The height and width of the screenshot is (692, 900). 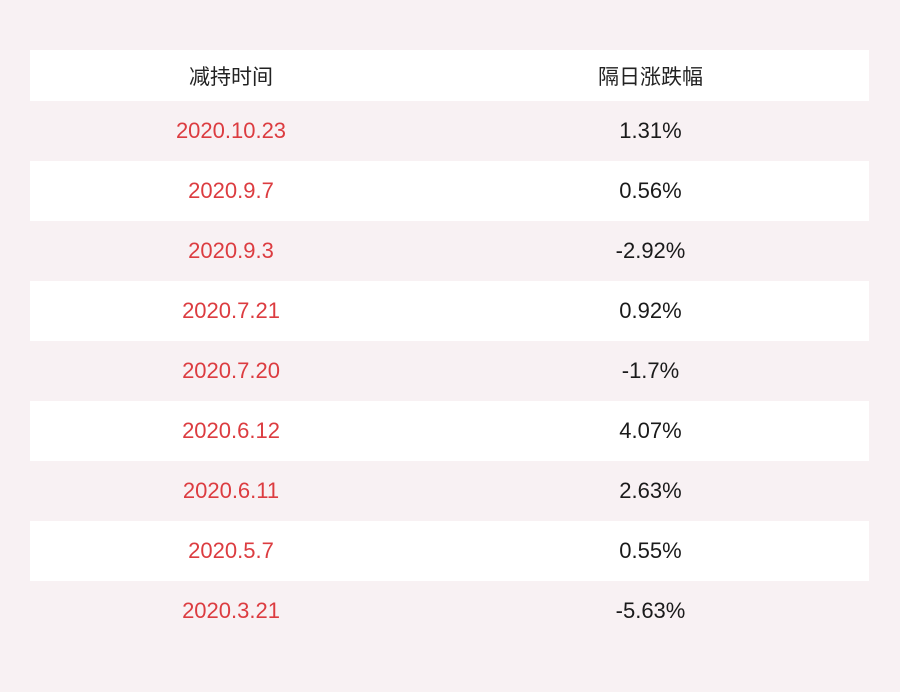 What do you see at coordinates (650, 490) in the screenshot?
I see `change-cell: 2.63%` at bounding box center [650, 490].